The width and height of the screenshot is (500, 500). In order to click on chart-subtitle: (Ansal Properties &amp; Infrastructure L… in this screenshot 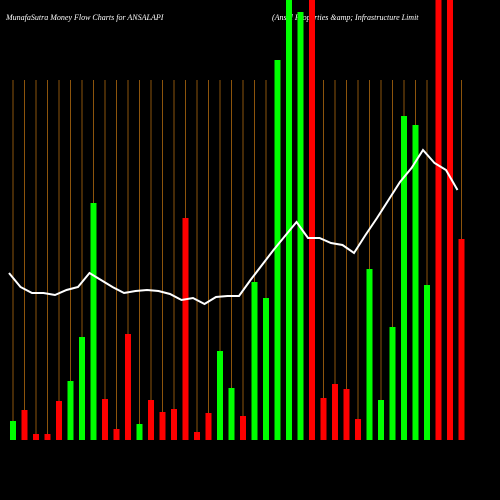, I will do `click(345, 17)`.